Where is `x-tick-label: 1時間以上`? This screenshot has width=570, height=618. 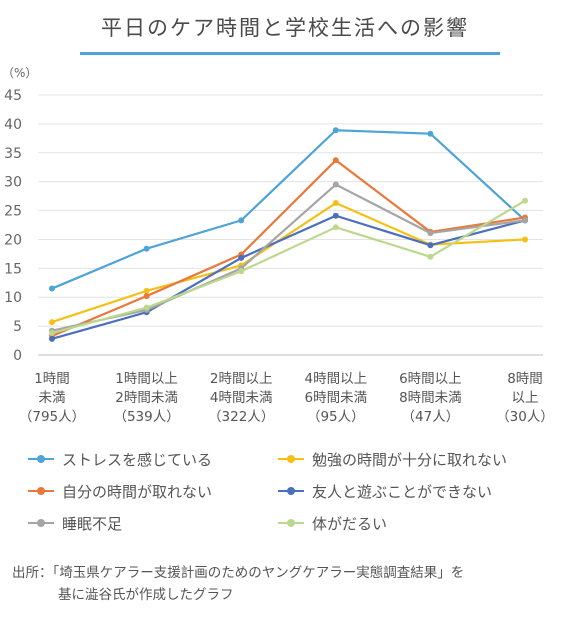 x-tick-label: 1時間以上 is located at coordinates (146, 379).